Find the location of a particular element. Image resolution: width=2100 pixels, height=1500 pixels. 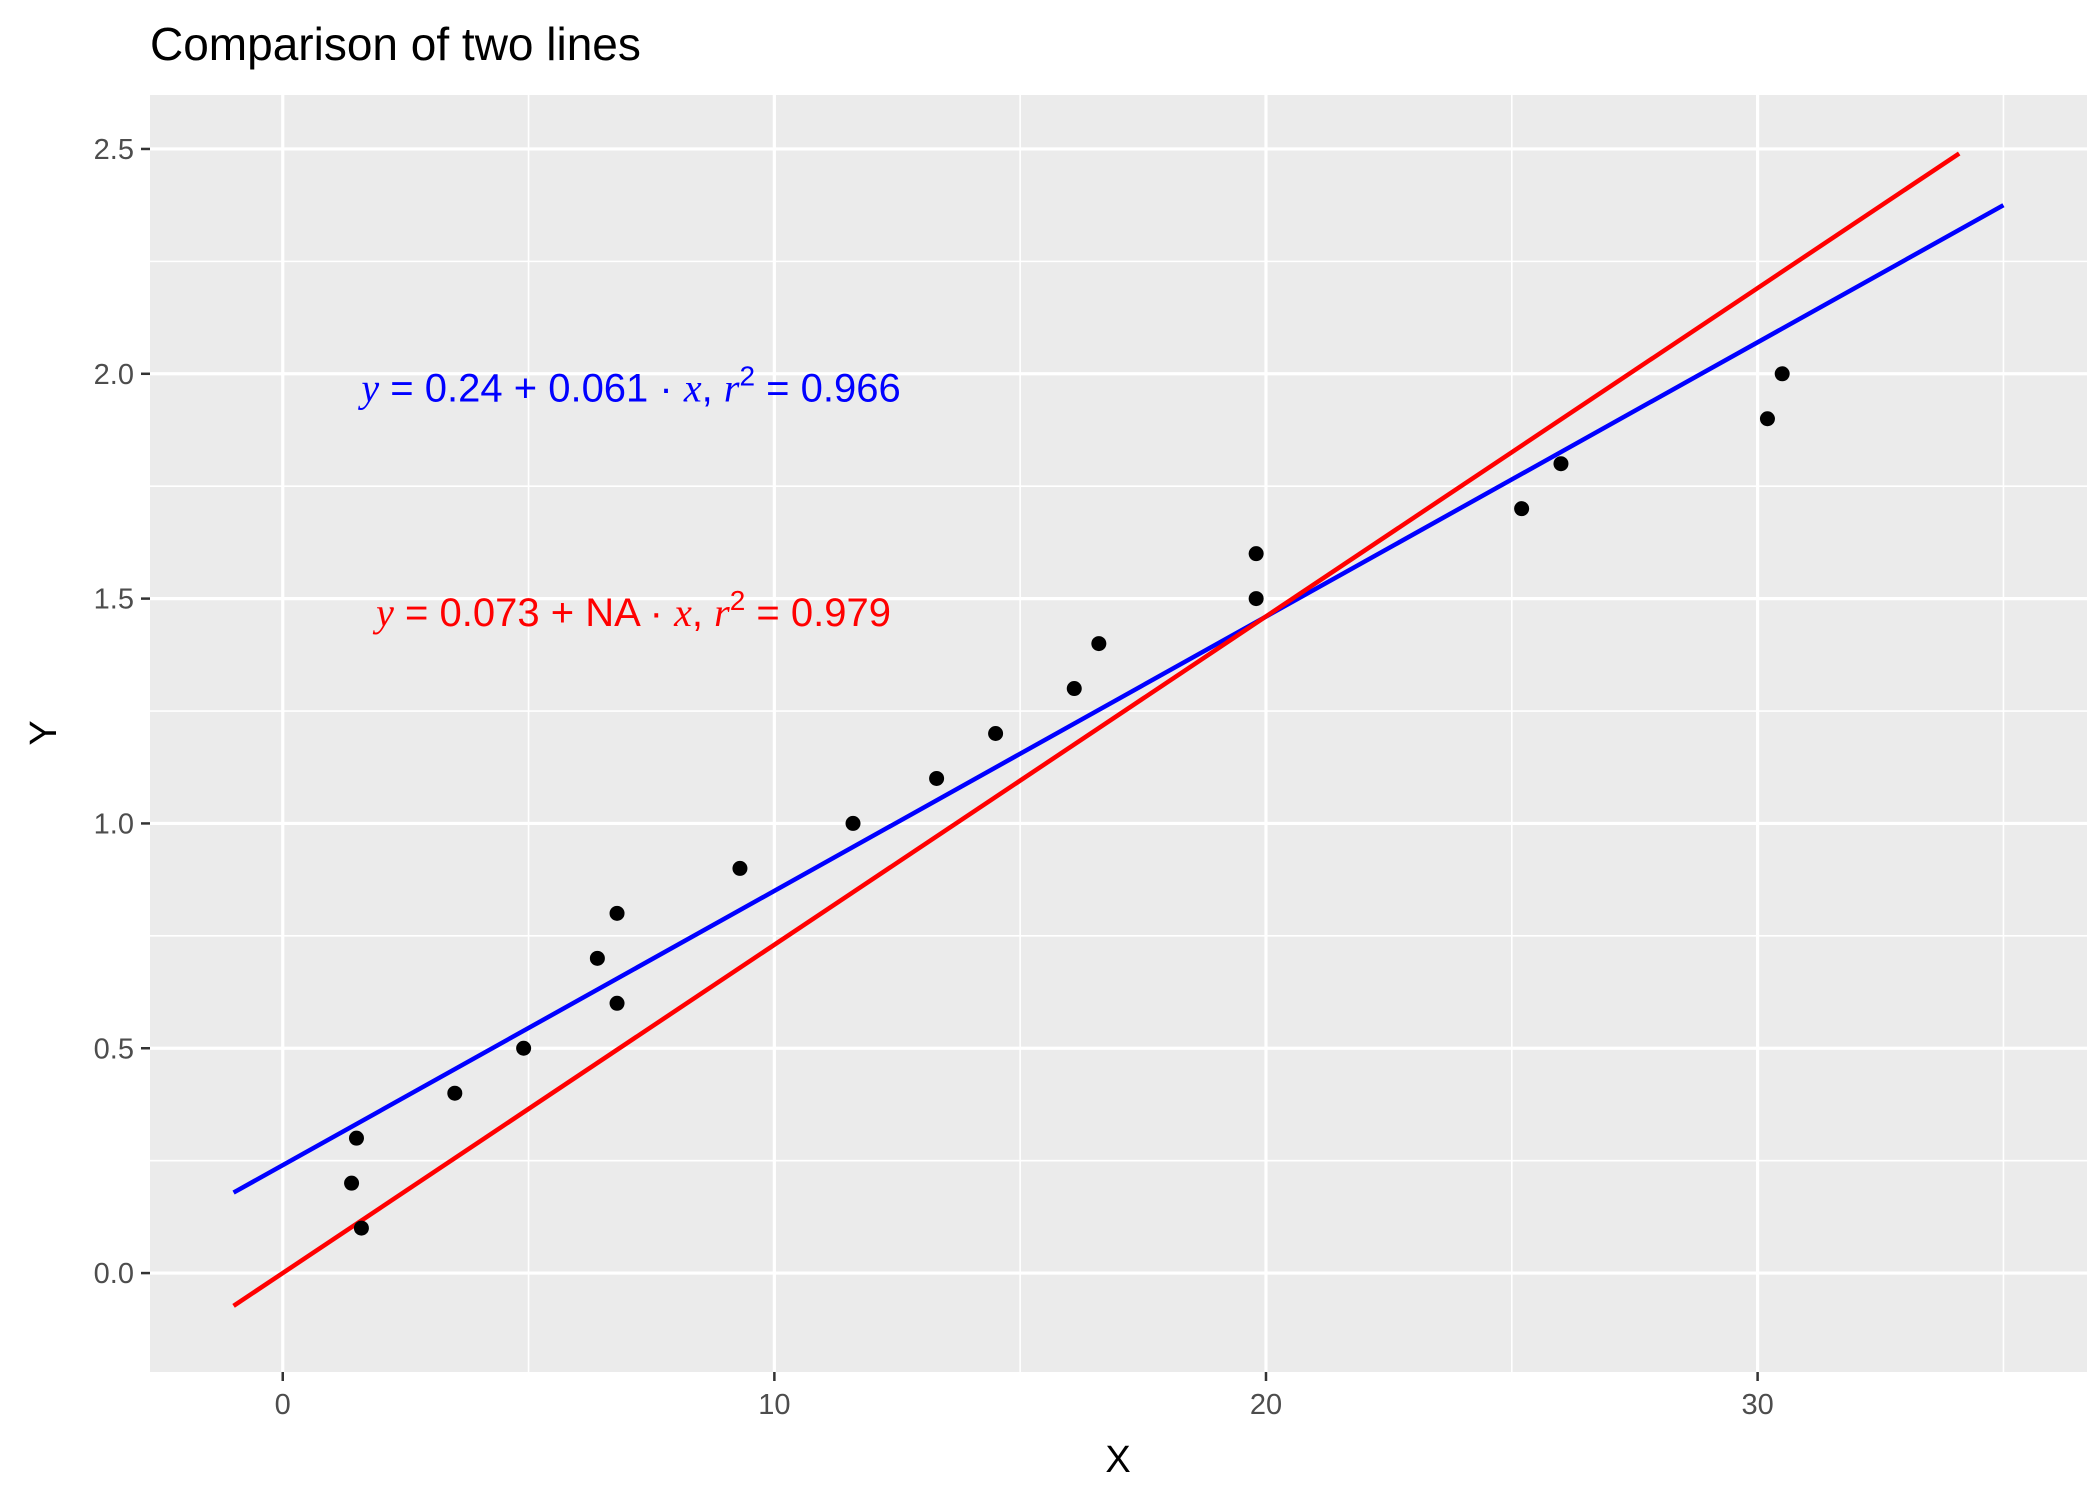

y-axis: 0.0 0.5 1.0 1.5 2.0 2.5 is located at coordinates (122, 712).